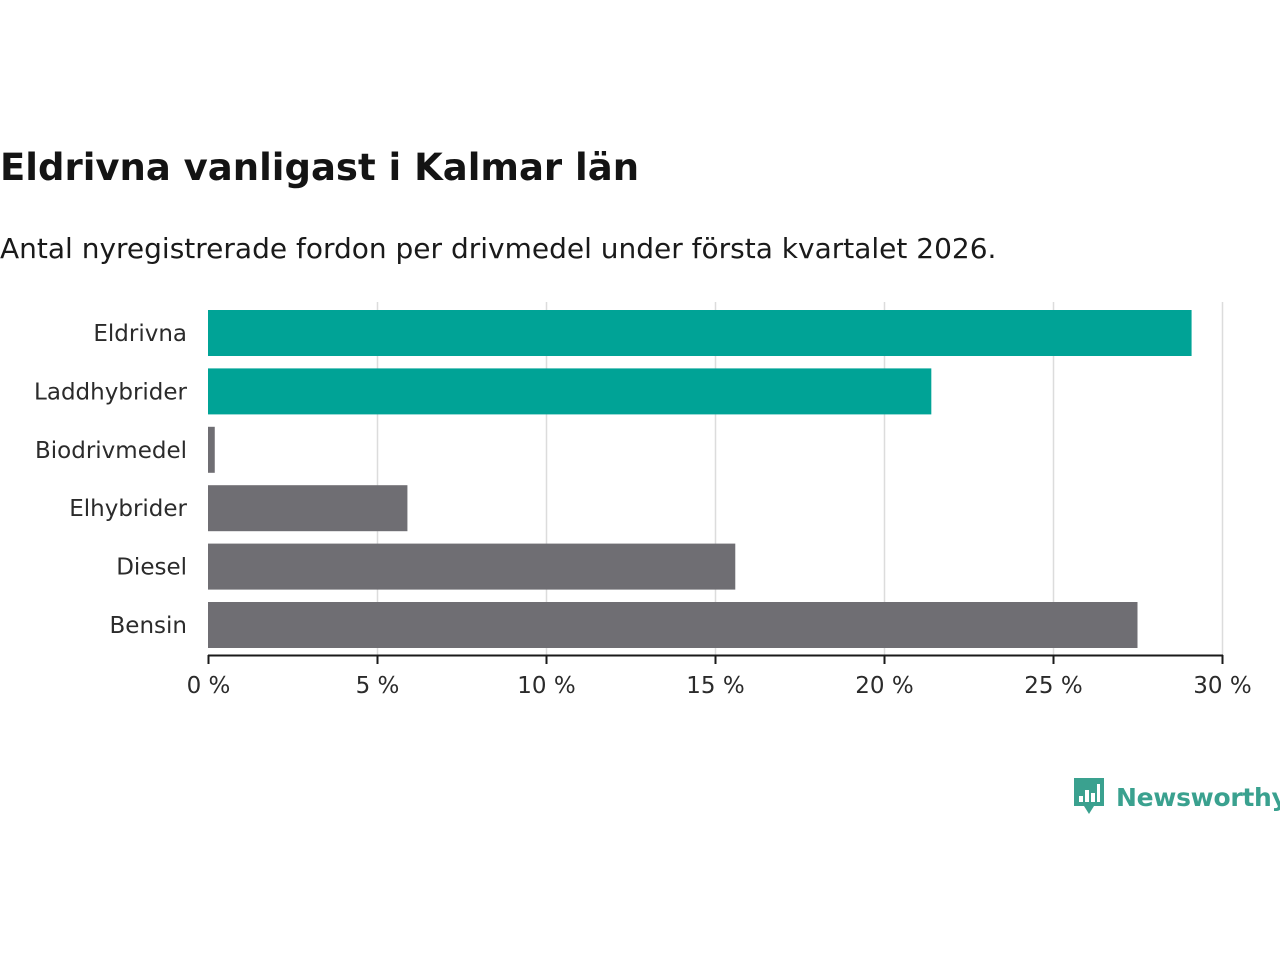 The width and height of the screenshot is (1280, 960). I want to click on x-tick-label: 20 %, so click(884, 686).